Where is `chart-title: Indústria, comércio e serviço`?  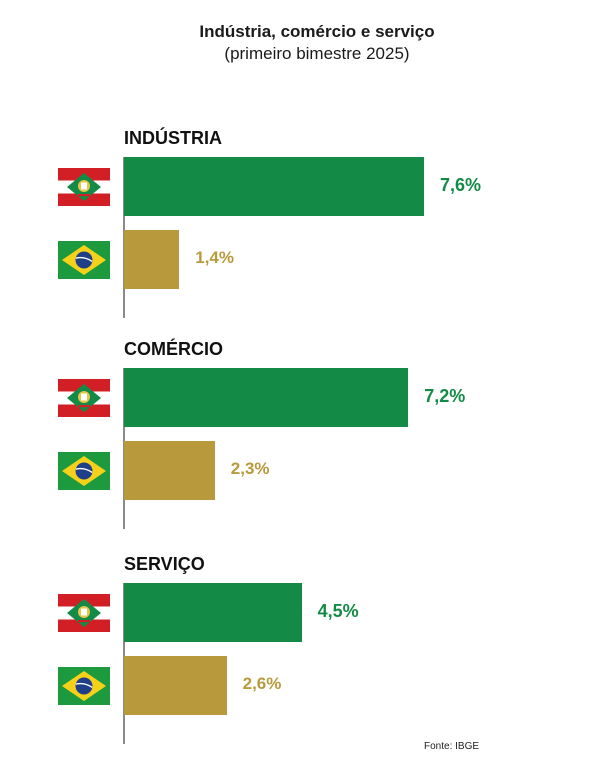 chart-title: Indústria, comércio e serviço is located at coordinates (317, 31).